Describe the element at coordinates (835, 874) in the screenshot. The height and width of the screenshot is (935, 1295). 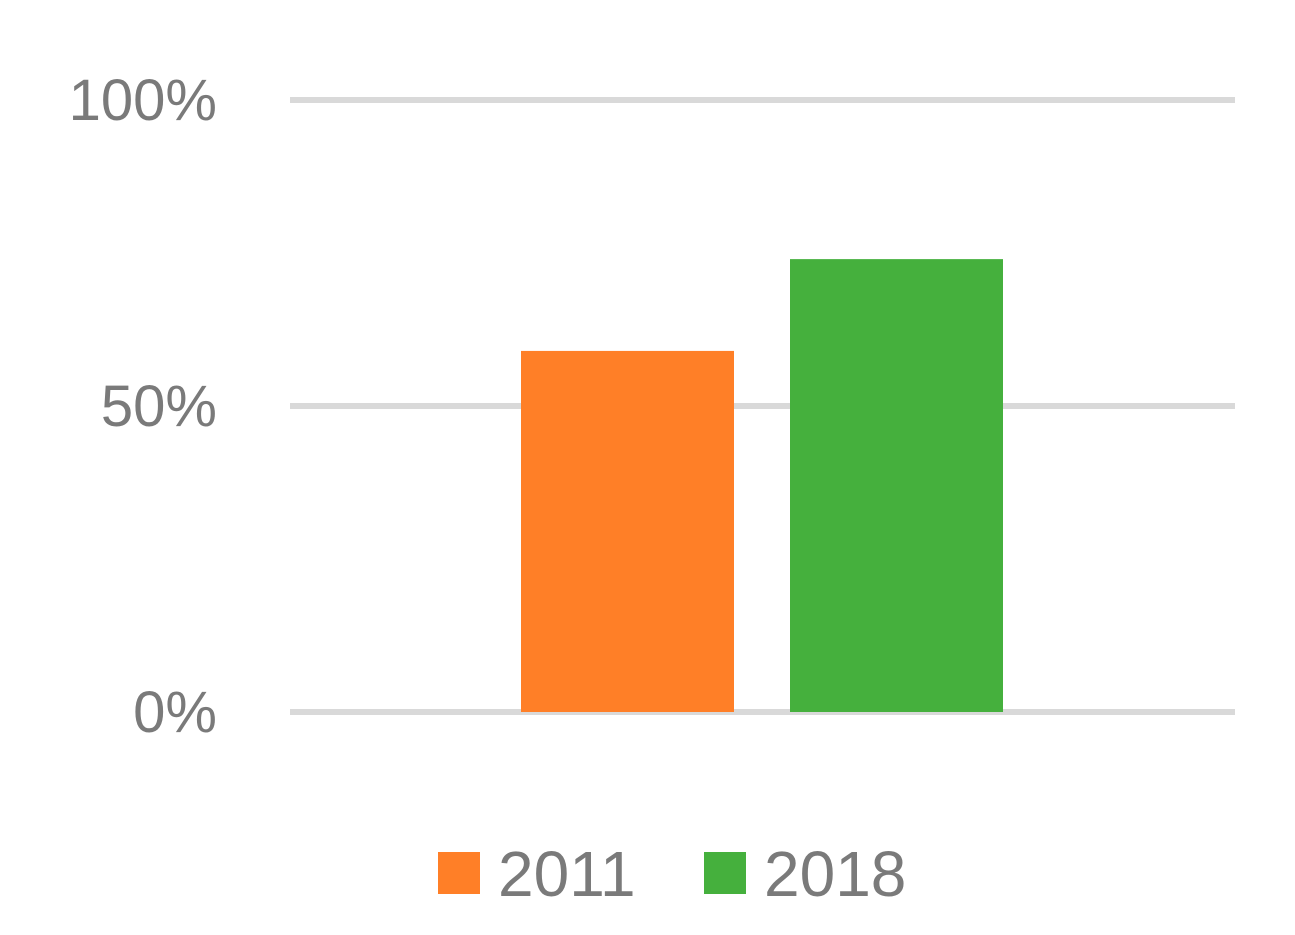
I see `legend-label: 2018` at that location.